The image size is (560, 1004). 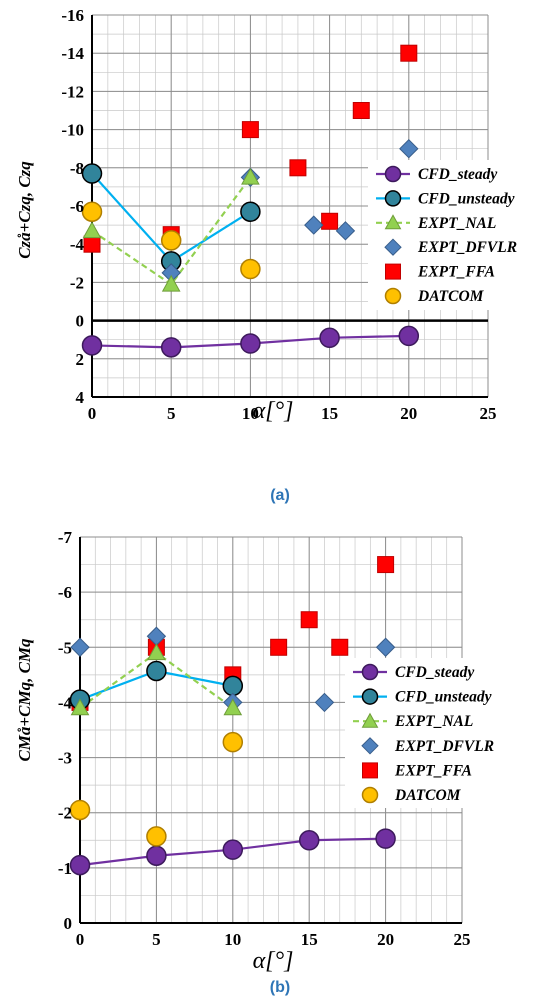 I want to click on y-tick-label: -14, so click(x=72, y=53).